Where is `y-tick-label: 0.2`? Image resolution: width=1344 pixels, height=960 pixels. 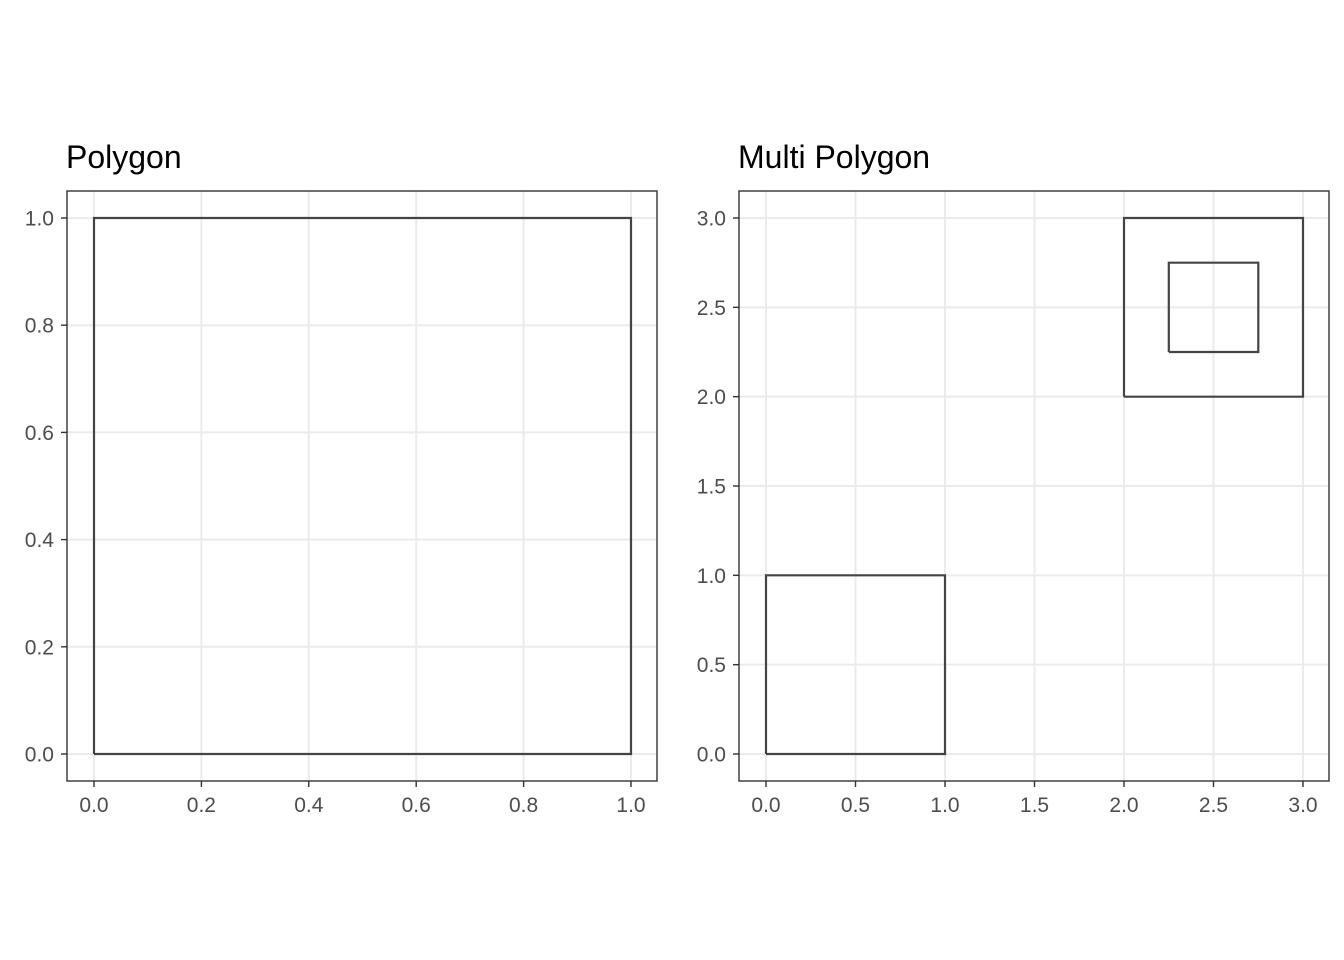
y-tick-label: 0.2 is located at coordinates (39, 647).